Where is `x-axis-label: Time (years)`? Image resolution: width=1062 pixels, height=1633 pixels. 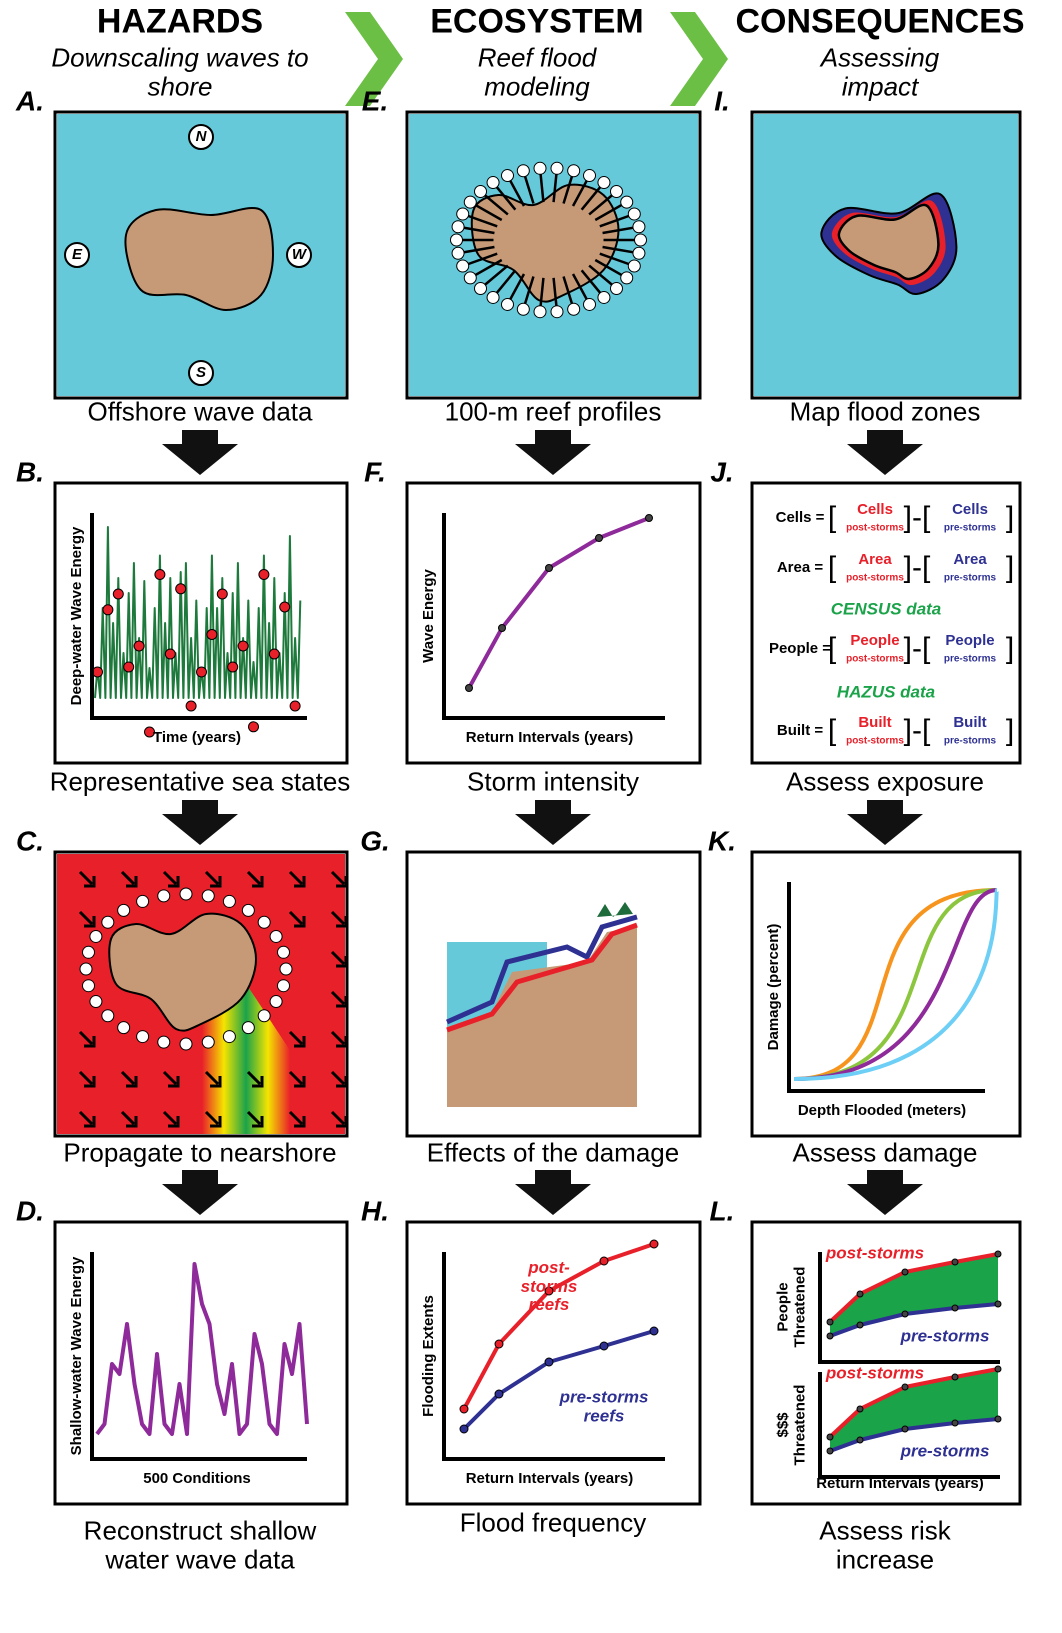 x-axis-label: Time (years) is located at coordinates (197, 737).